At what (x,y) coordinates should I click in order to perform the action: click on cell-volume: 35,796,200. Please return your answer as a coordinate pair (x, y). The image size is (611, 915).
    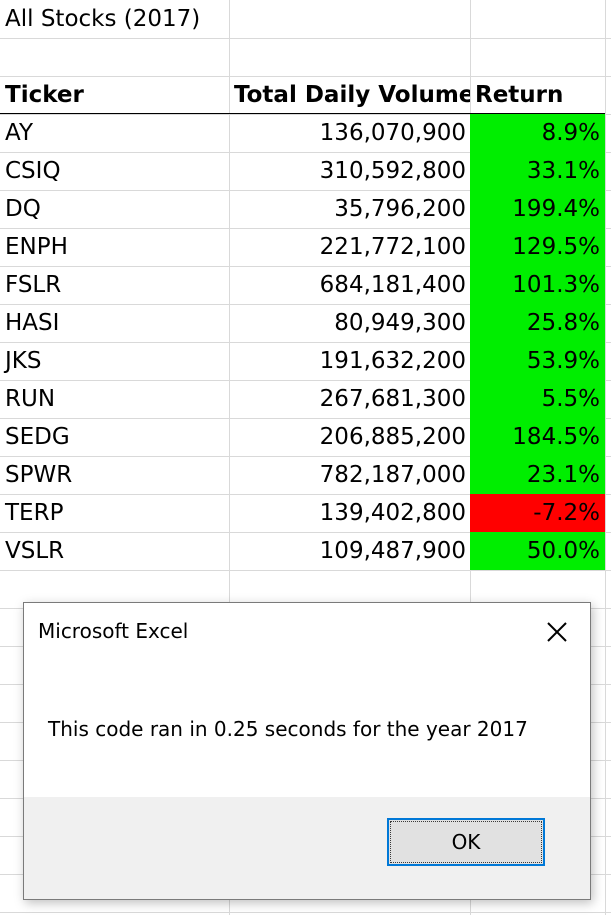
    Looking at the image, I should click on (400, 209).